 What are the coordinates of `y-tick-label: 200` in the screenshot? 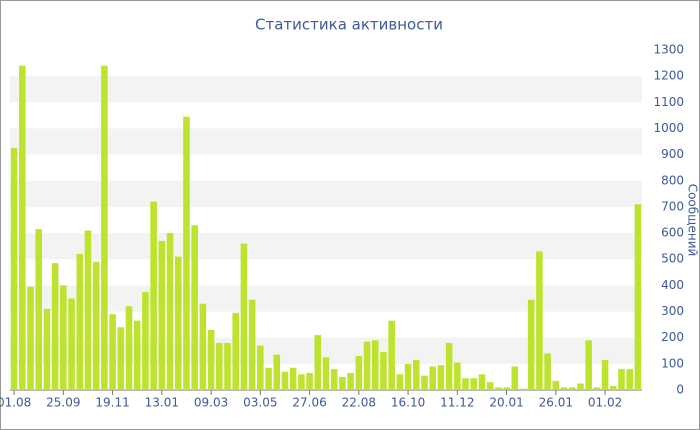 It's located at (672, 337).